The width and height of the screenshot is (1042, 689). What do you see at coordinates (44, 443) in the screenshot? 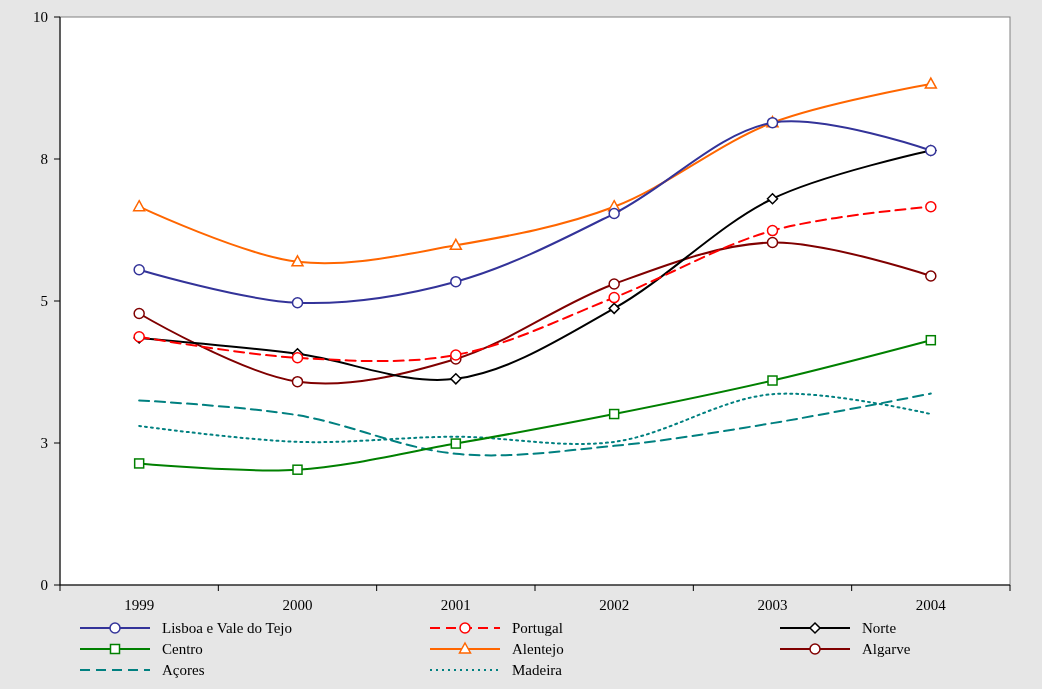
I see `y-tick-label: 3` at bounding box center [44, 443].